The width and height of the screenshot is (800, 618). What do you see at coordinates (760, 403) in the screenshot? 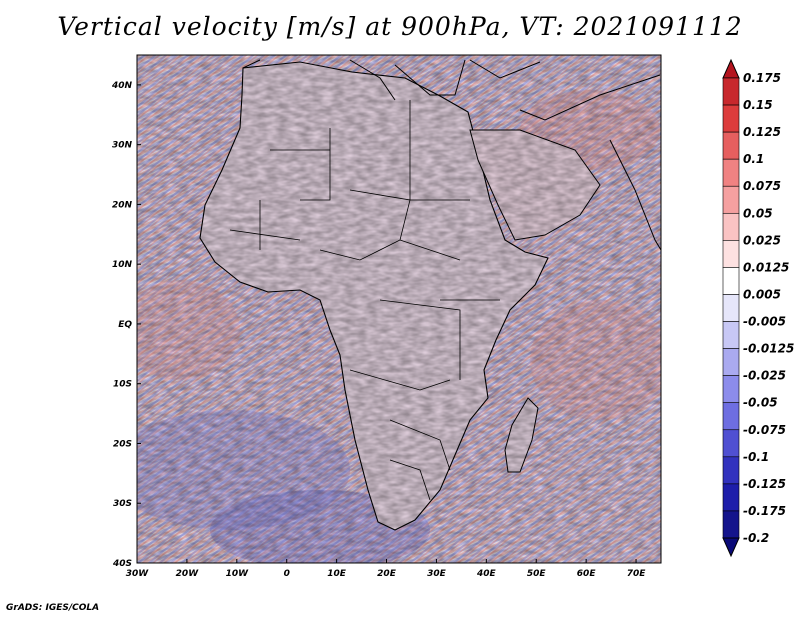
I see `colorbar-label: -0.05` at bounding box center [760, 403].